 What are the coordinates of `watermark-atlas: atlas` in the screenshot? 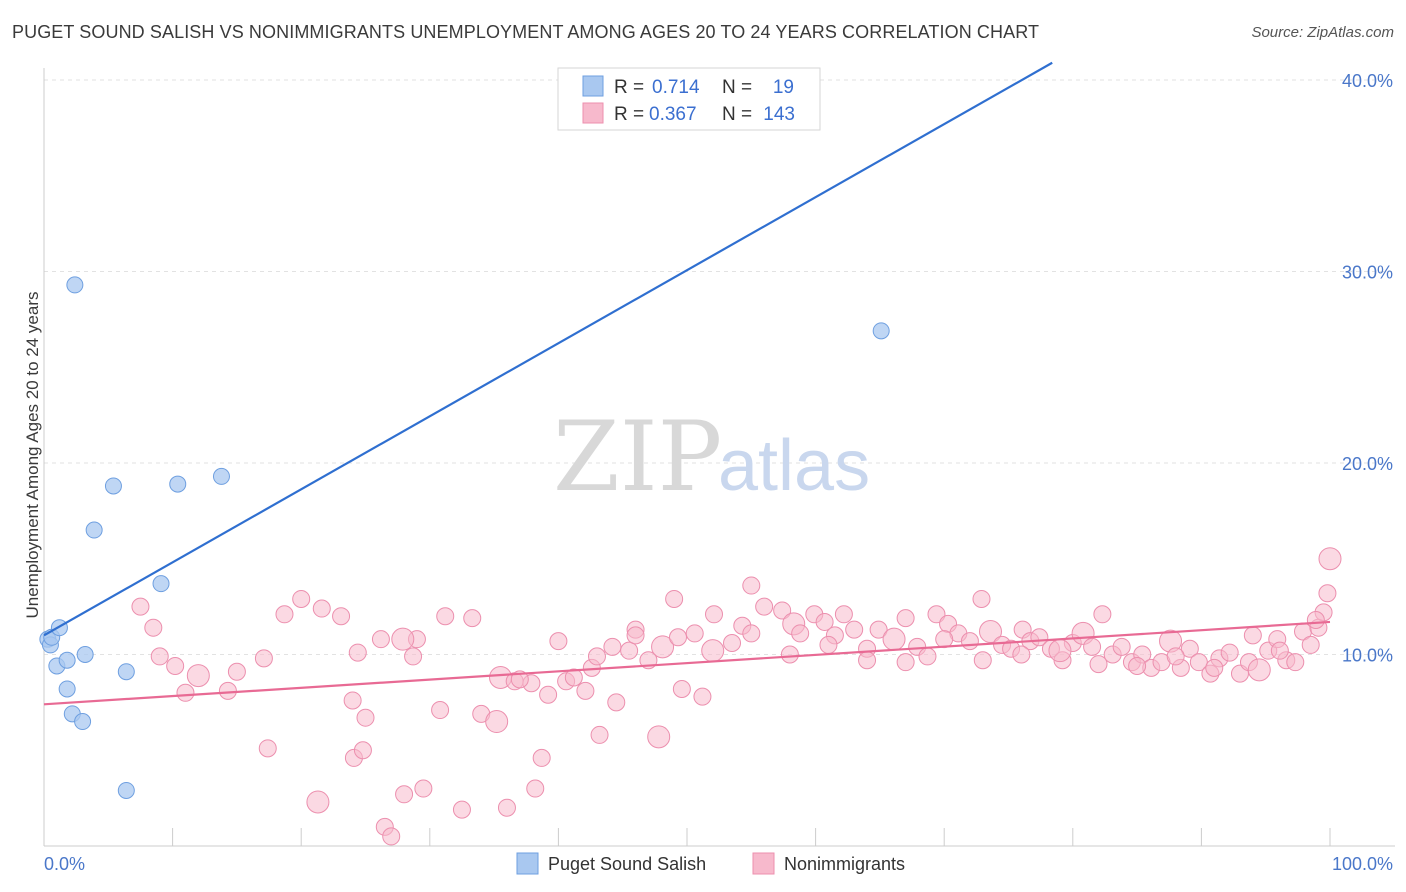 It's located at (794, 466).